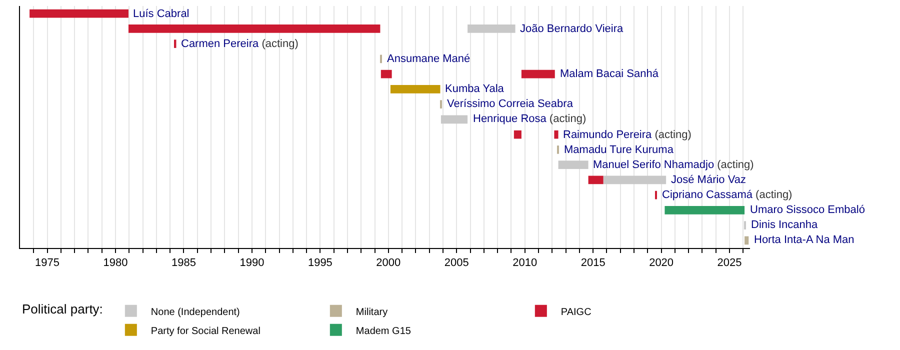  What do you see at coordinates (807, 210) in the screenshot?
I see `y-tick-label: Umaro Sissoco Embaló` at bounding box center [807, 210].